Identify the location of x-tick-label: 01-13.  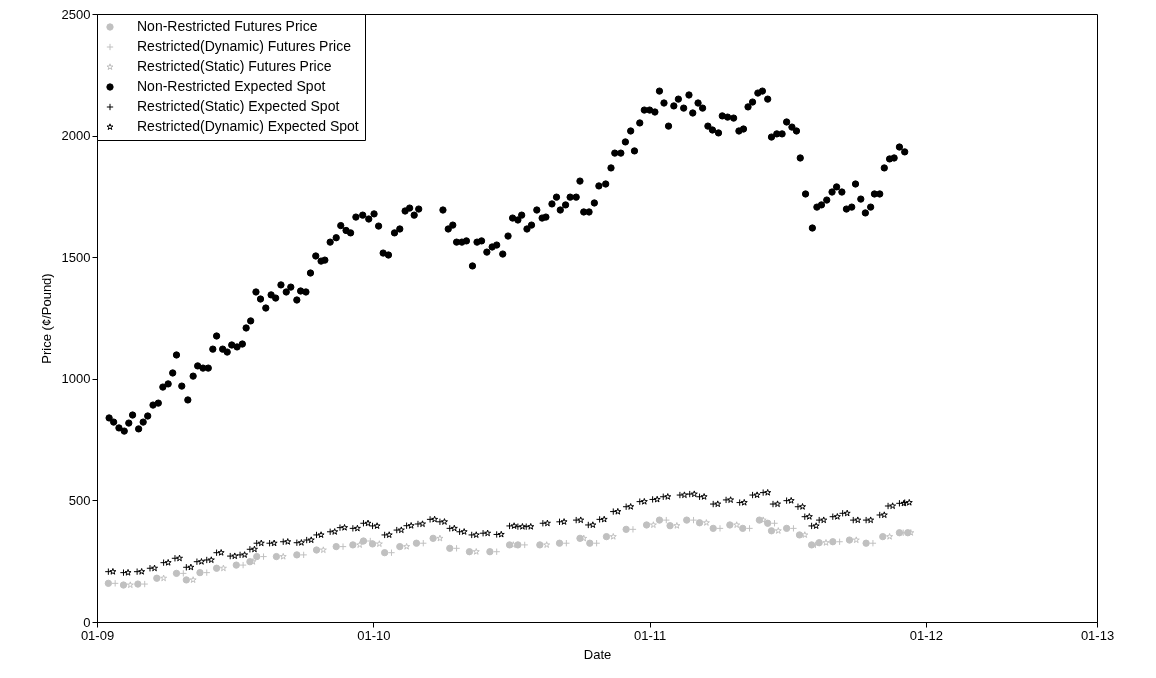
(1097, 635).